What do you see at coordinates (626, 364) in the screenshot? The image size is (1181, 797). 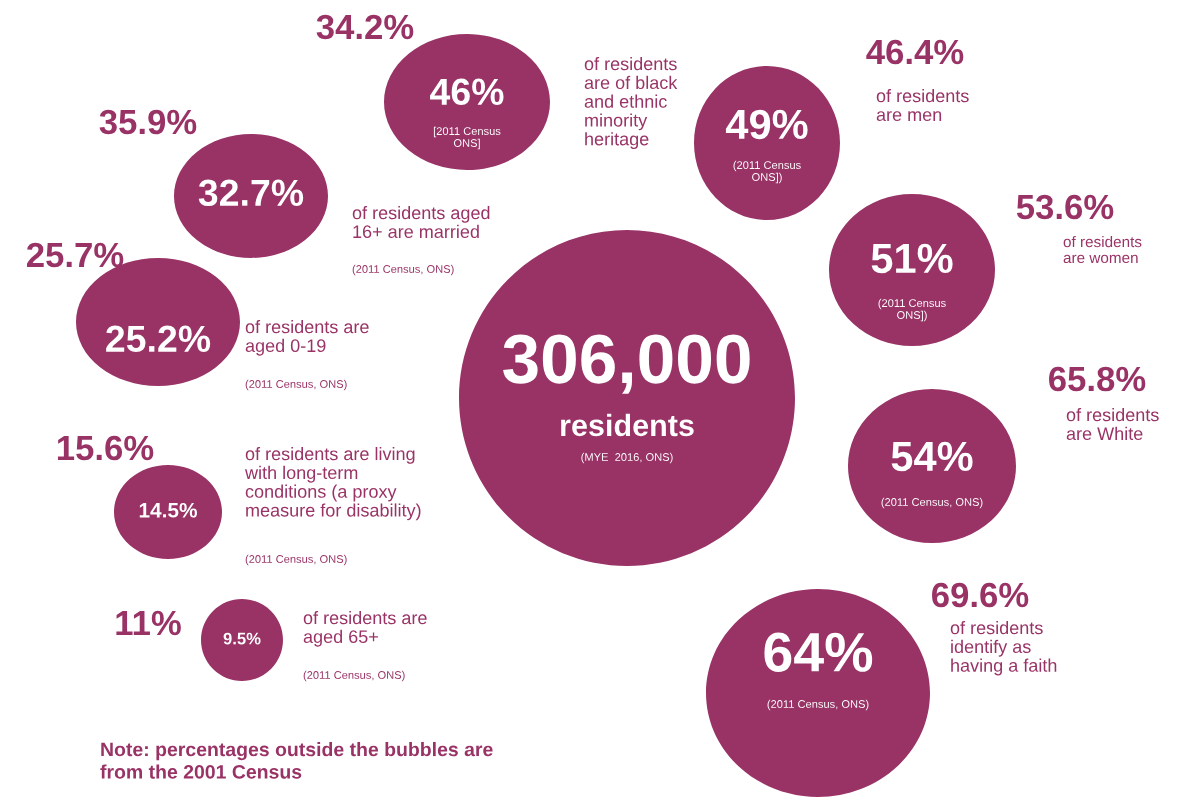 I see `data-label: 306,000` at bounding box center [626, 364].